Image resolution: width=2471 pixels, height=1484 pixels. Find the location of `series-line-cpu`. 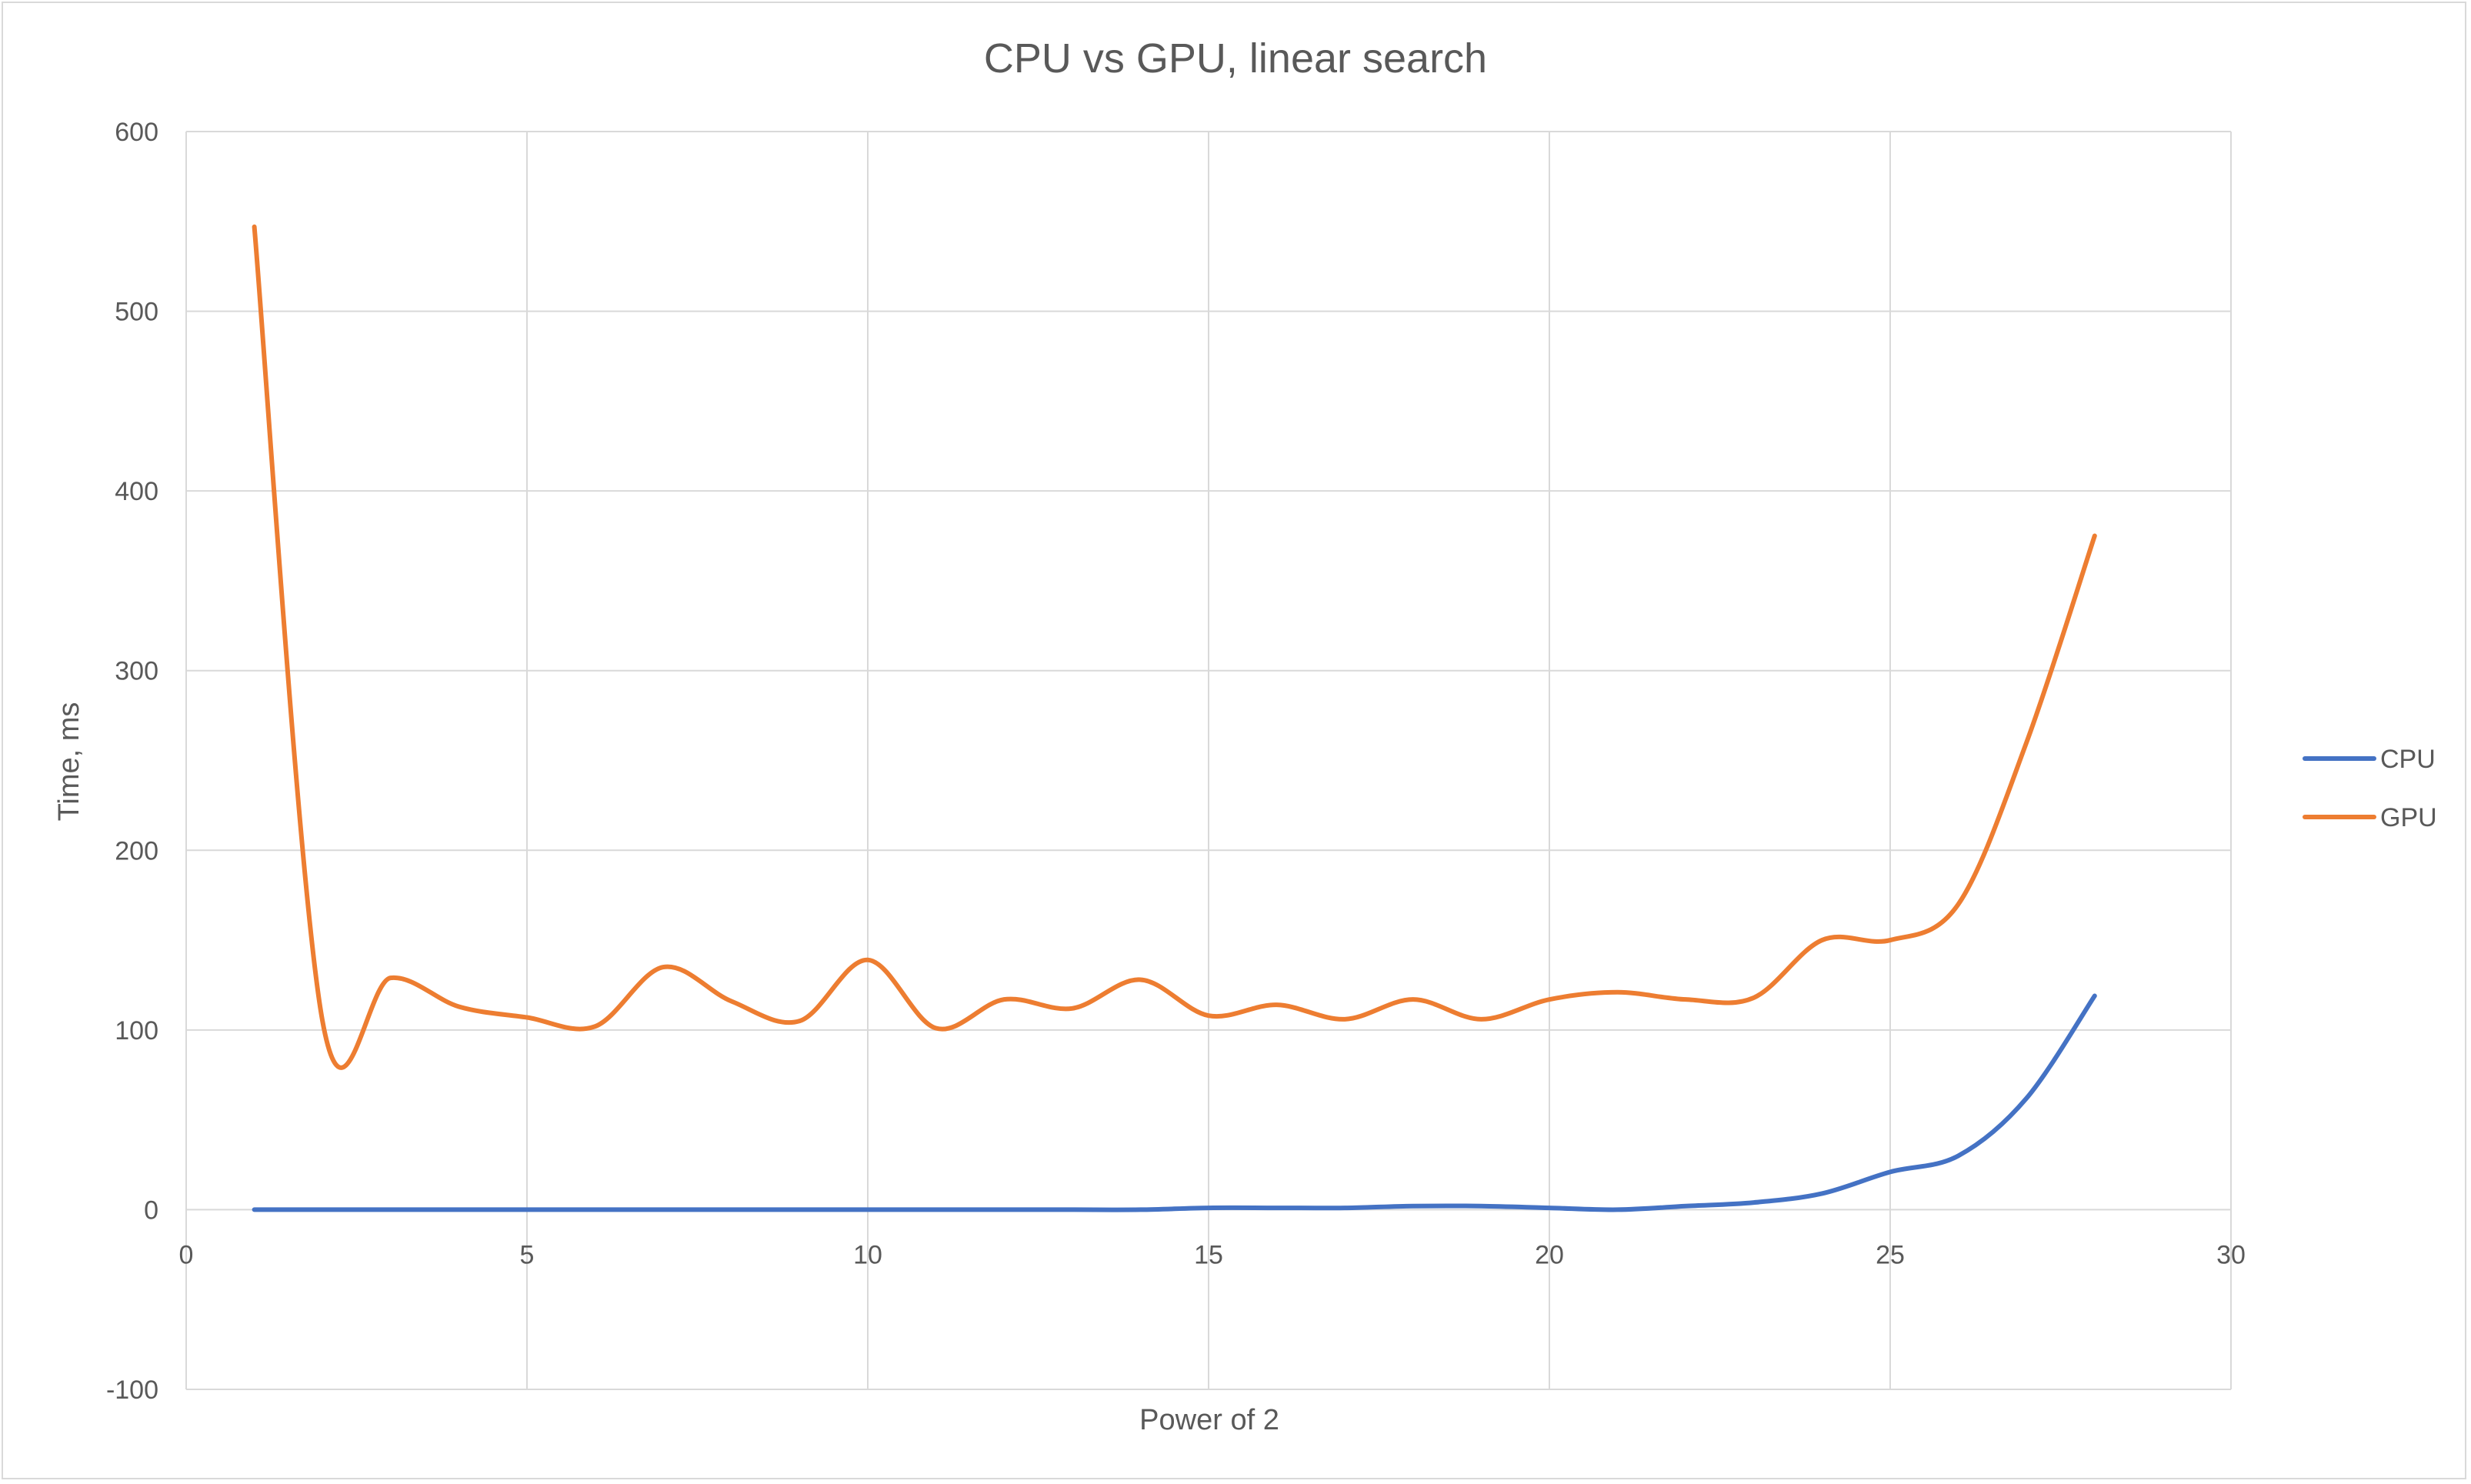

series-line-cpu is located at coordinates (1174, 1102).